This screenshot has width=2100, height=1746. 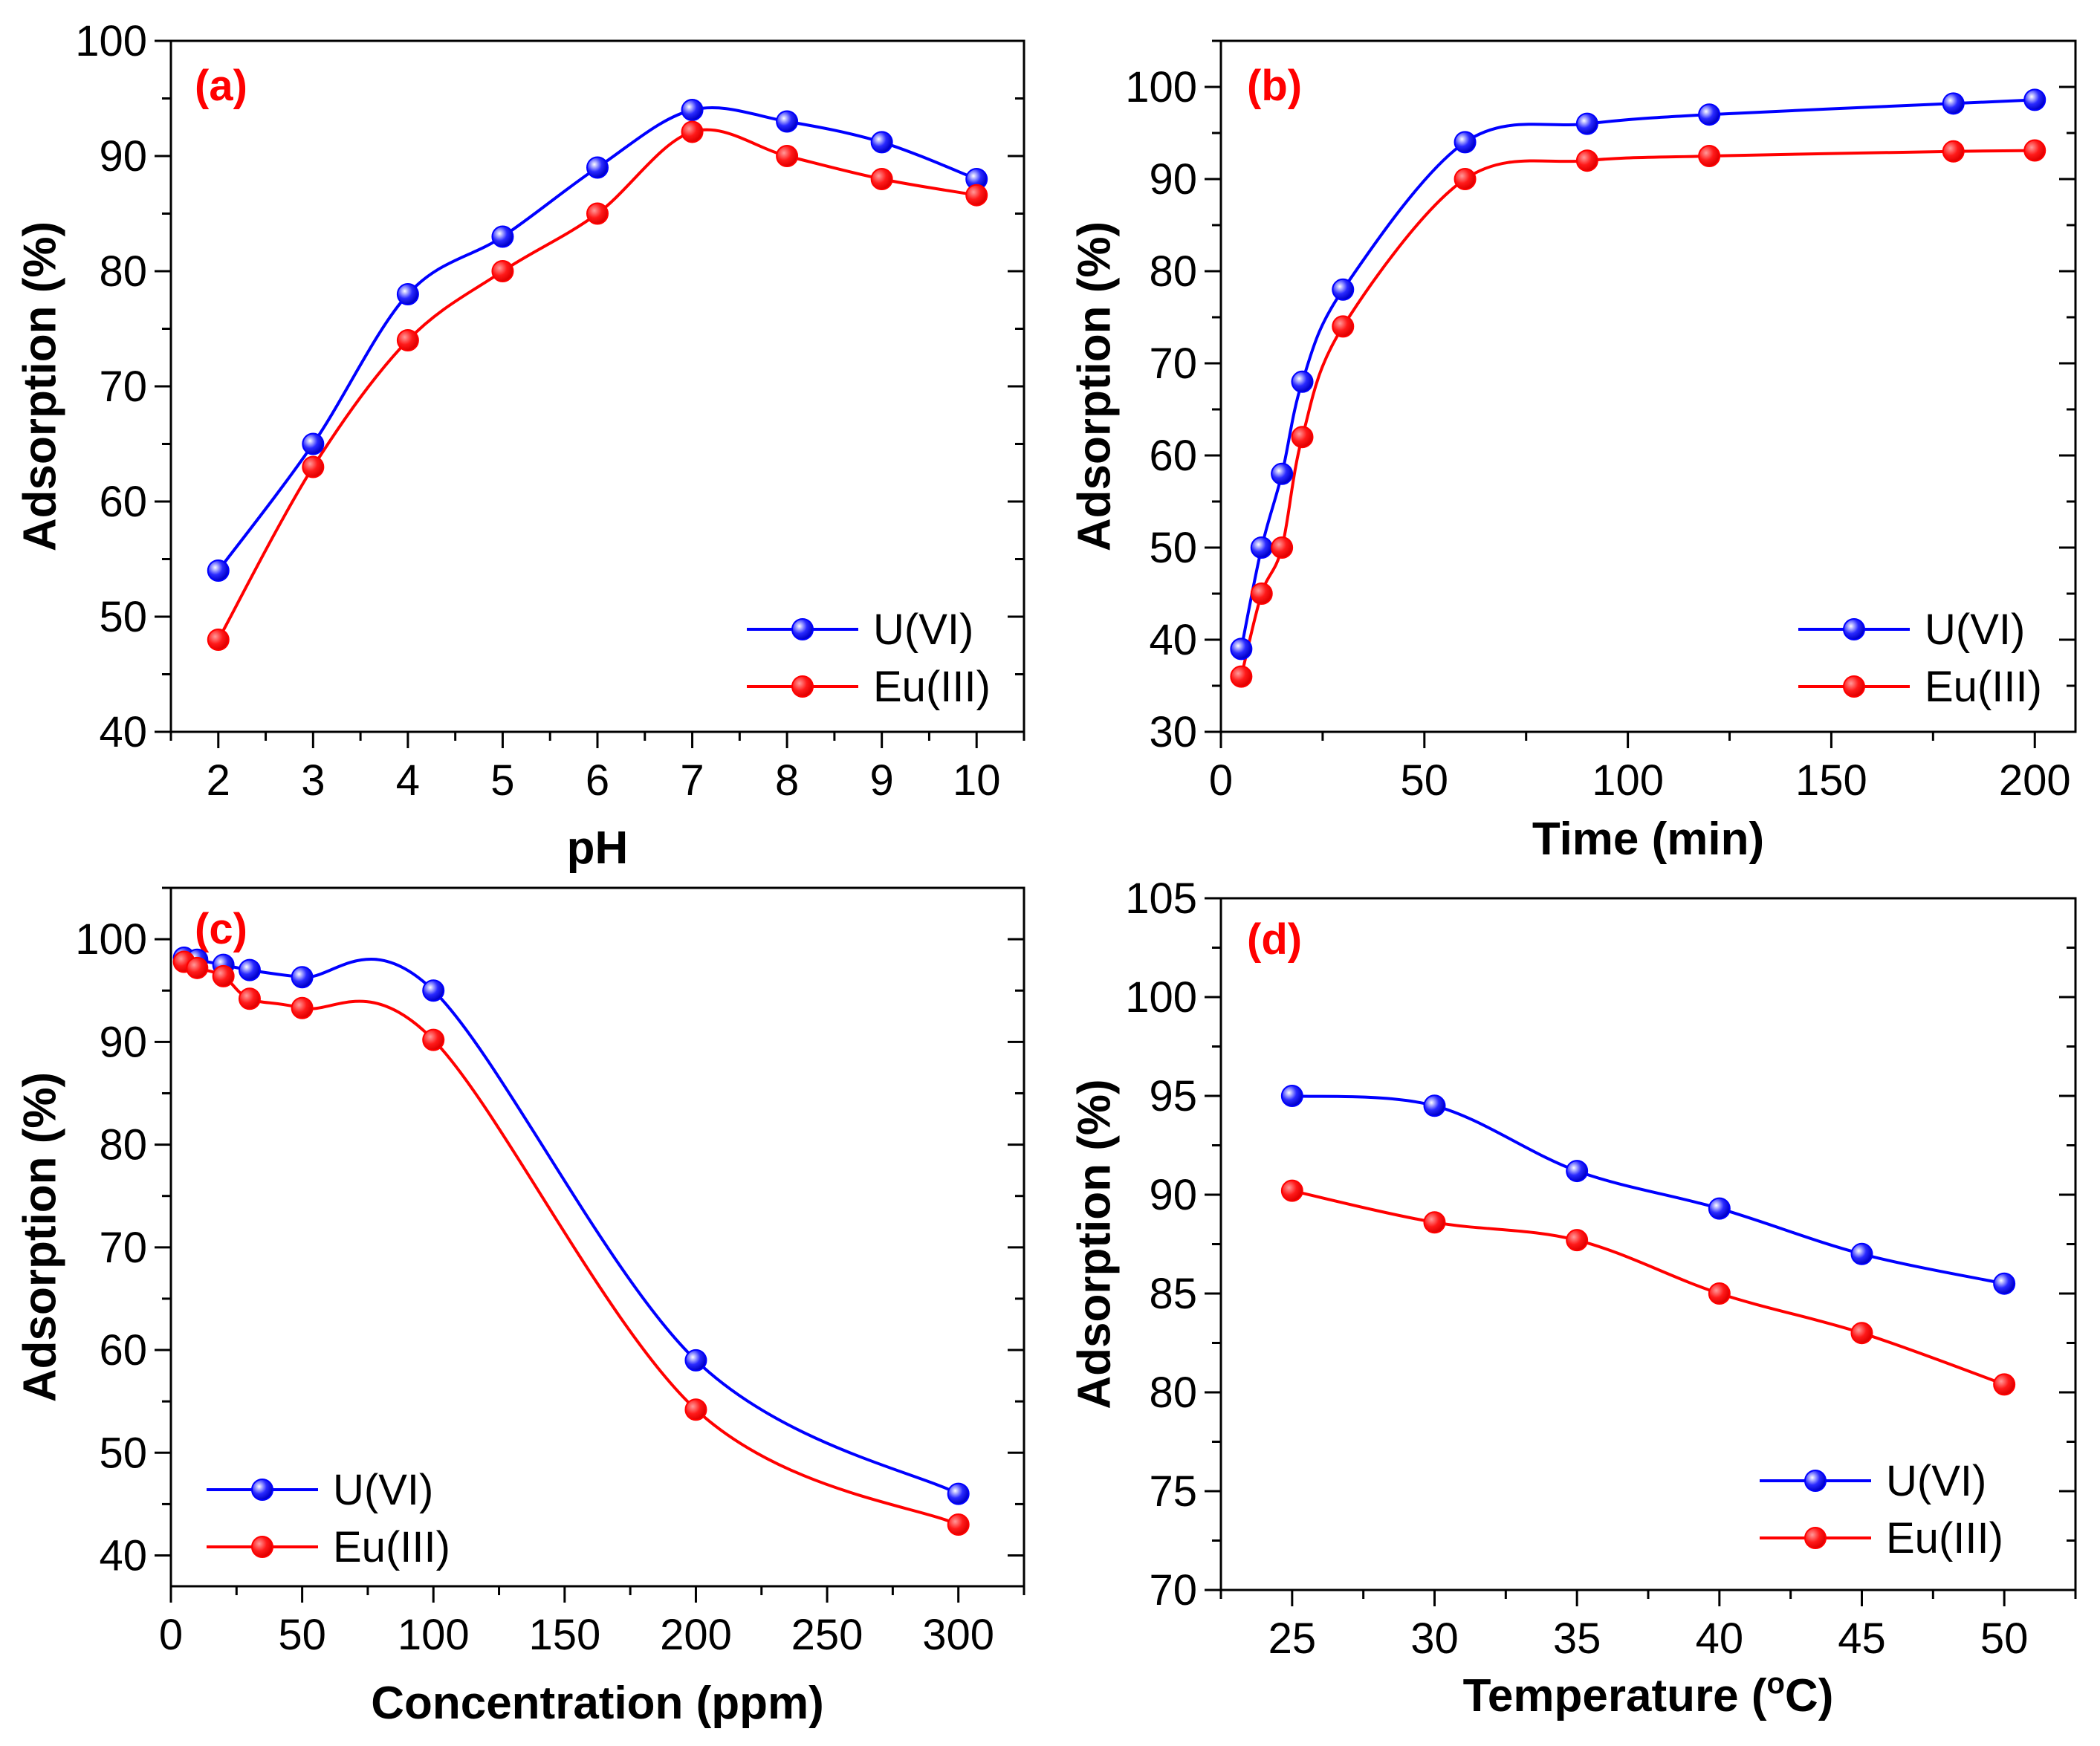 What do you see at coordinates (564, 1635) in the screenshot?
I see `x-tick-label: 150` at bounding box center [564, 1635].